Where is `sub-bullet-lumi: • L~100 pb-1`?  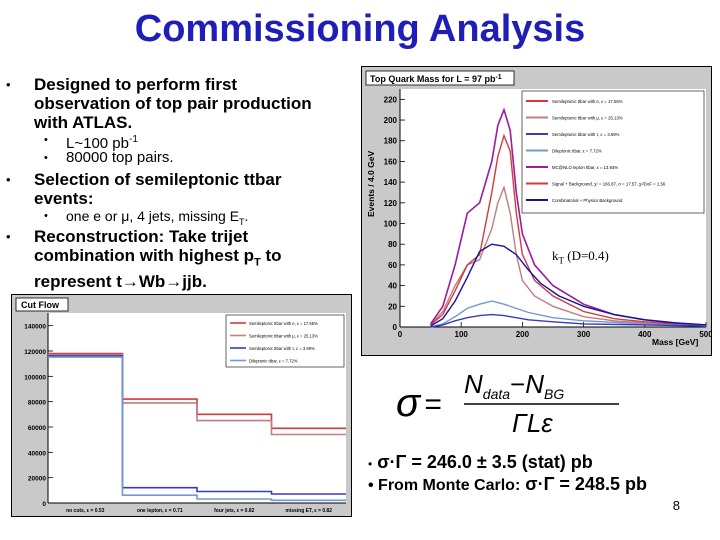 sub-bullet-lumi: • L~100 pb-1 is located at coordinates (91, 143).